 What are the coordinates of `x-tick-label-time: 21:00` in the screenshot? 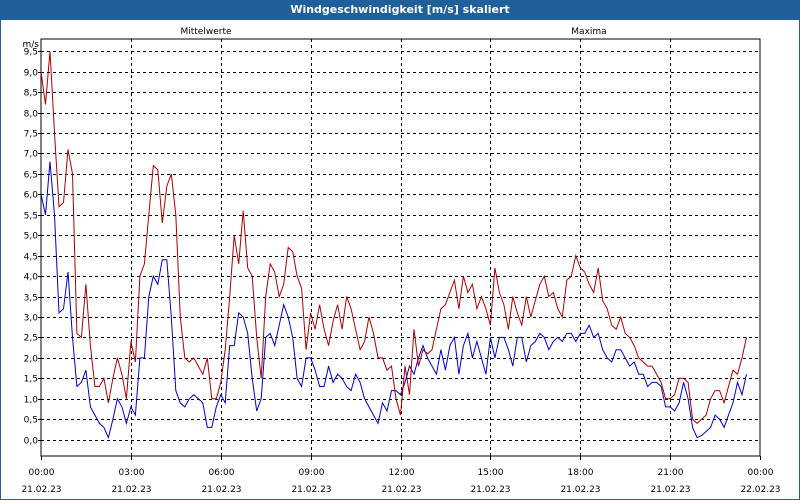 It's located at (671, 473).